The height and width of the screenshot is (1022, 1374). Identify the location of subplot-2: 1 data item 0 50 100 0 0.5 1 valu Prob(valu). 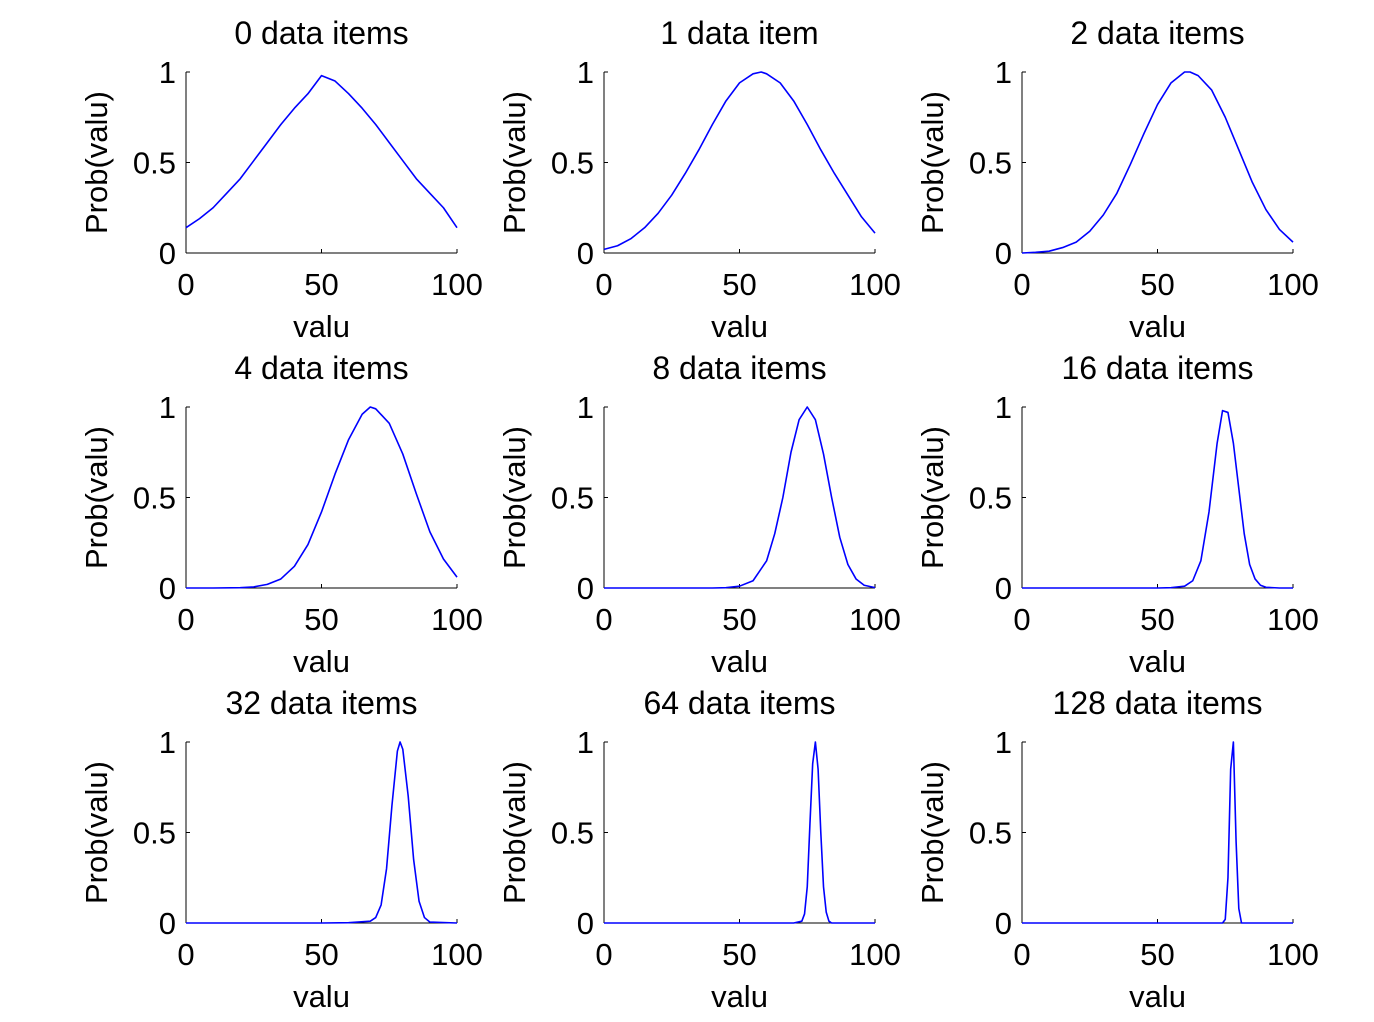
(699, 179).